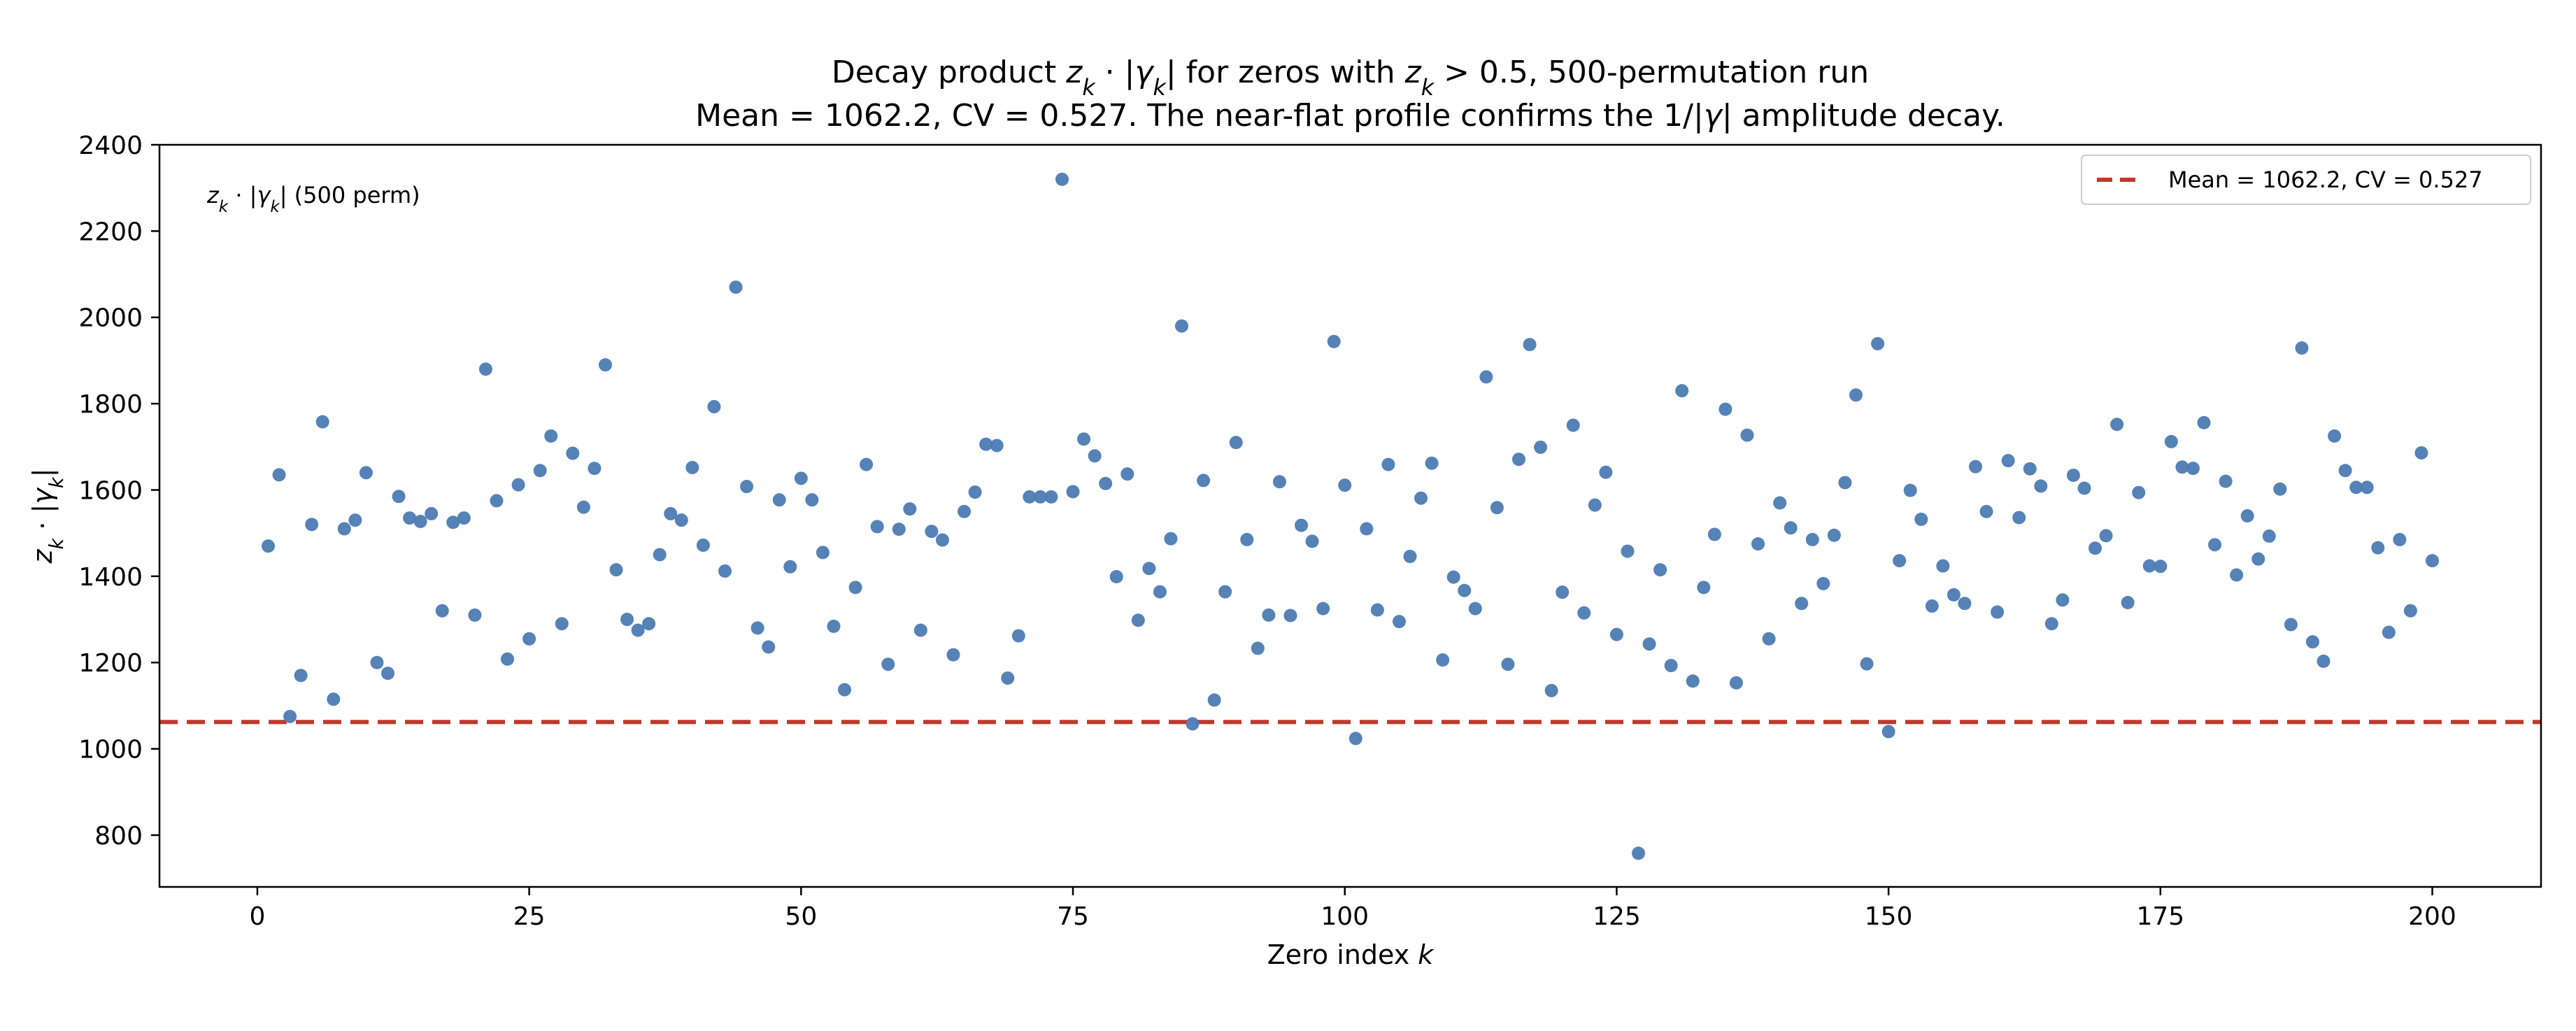 The height and width of the screenshot is (1031, 2576). I want to click on y-tick-label: 2400, so click(110, 145).